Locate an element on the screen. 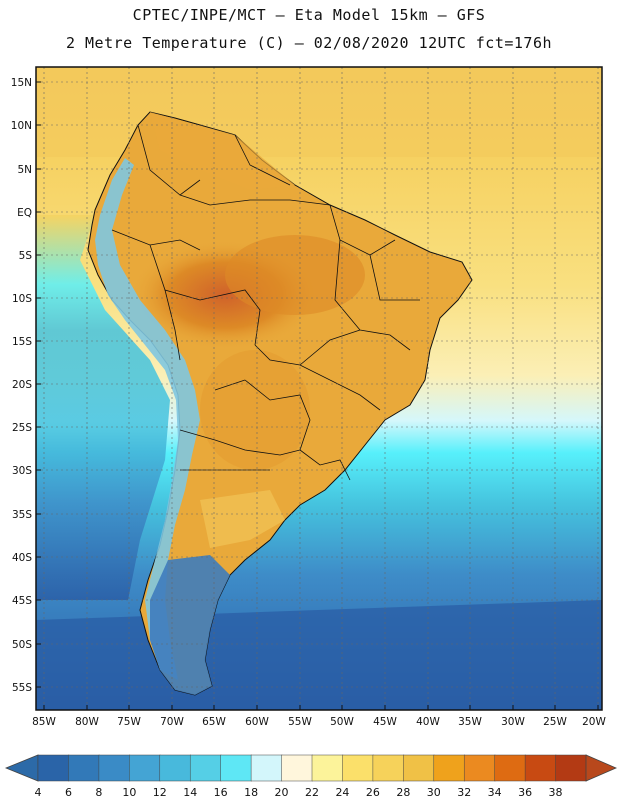  colorbar-label: 20 is located at coordinates (282, 792).